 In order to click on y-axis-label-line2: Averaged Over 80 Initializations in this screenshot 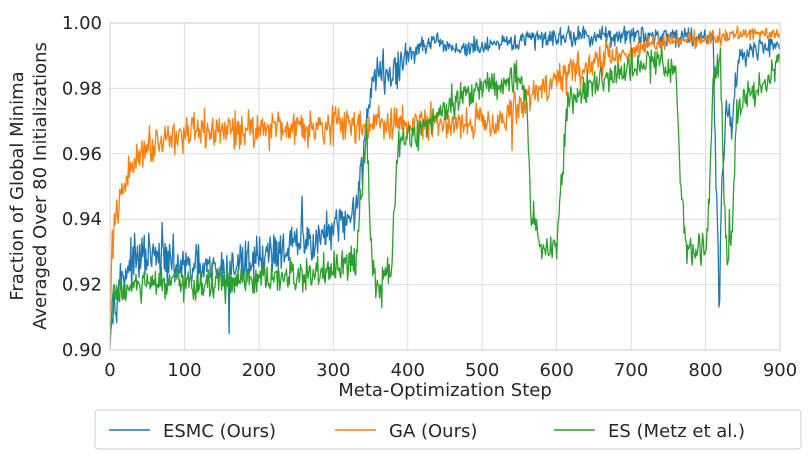, I will do `click(40, 186)`.